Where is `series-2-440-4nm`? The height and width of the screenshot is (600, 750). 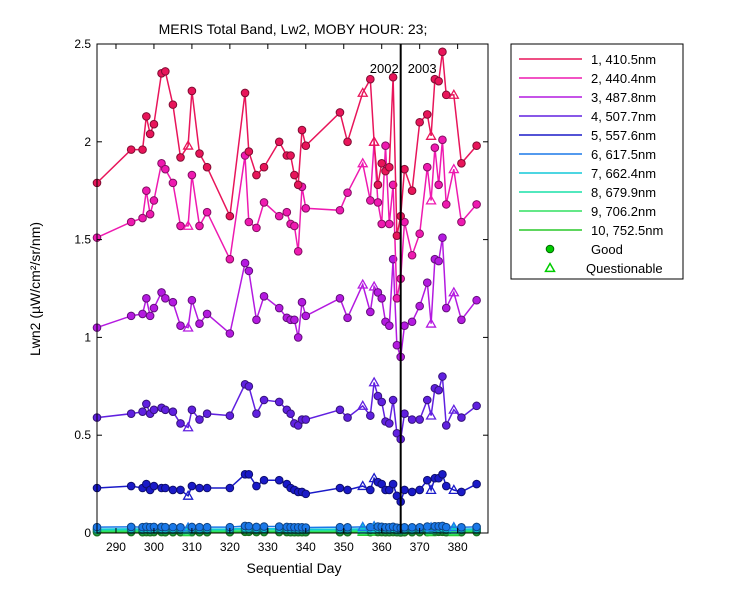 series-2-440-4nm is located at coordinates (286, 219).